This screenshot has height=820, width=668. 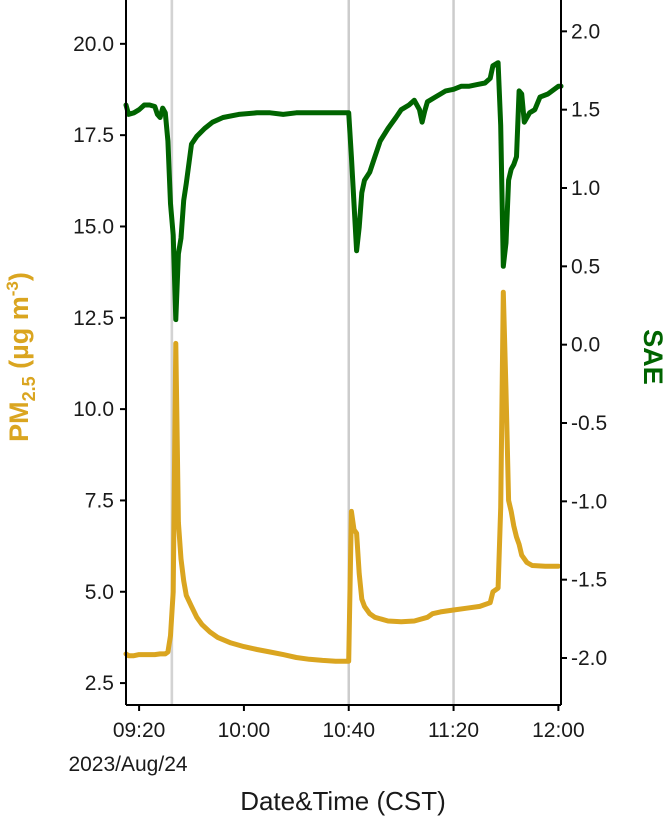 What do you see at coordinates (589, 501) in the screenshot?
I see `y-right-tick-label: -1.0` at bounding box center [589, 501].